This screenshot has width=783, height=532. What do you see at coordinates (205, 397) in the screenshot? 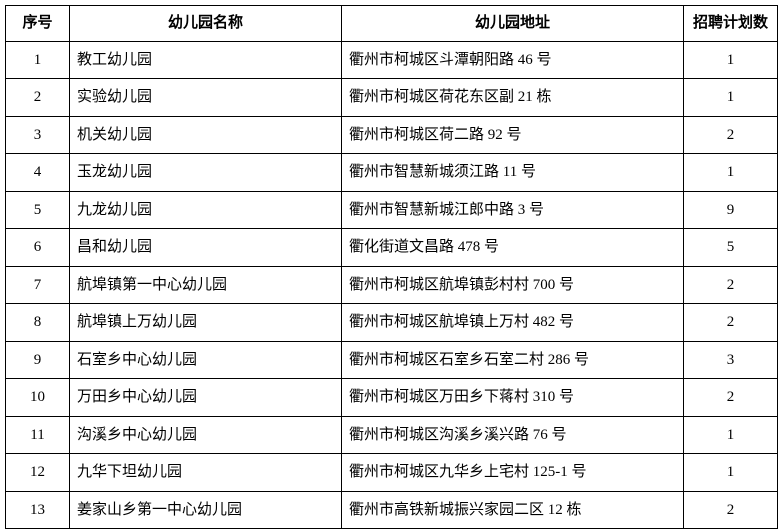
I see `name-cell: 万田乡中心幼儿园` at bounding box center [205, 397].